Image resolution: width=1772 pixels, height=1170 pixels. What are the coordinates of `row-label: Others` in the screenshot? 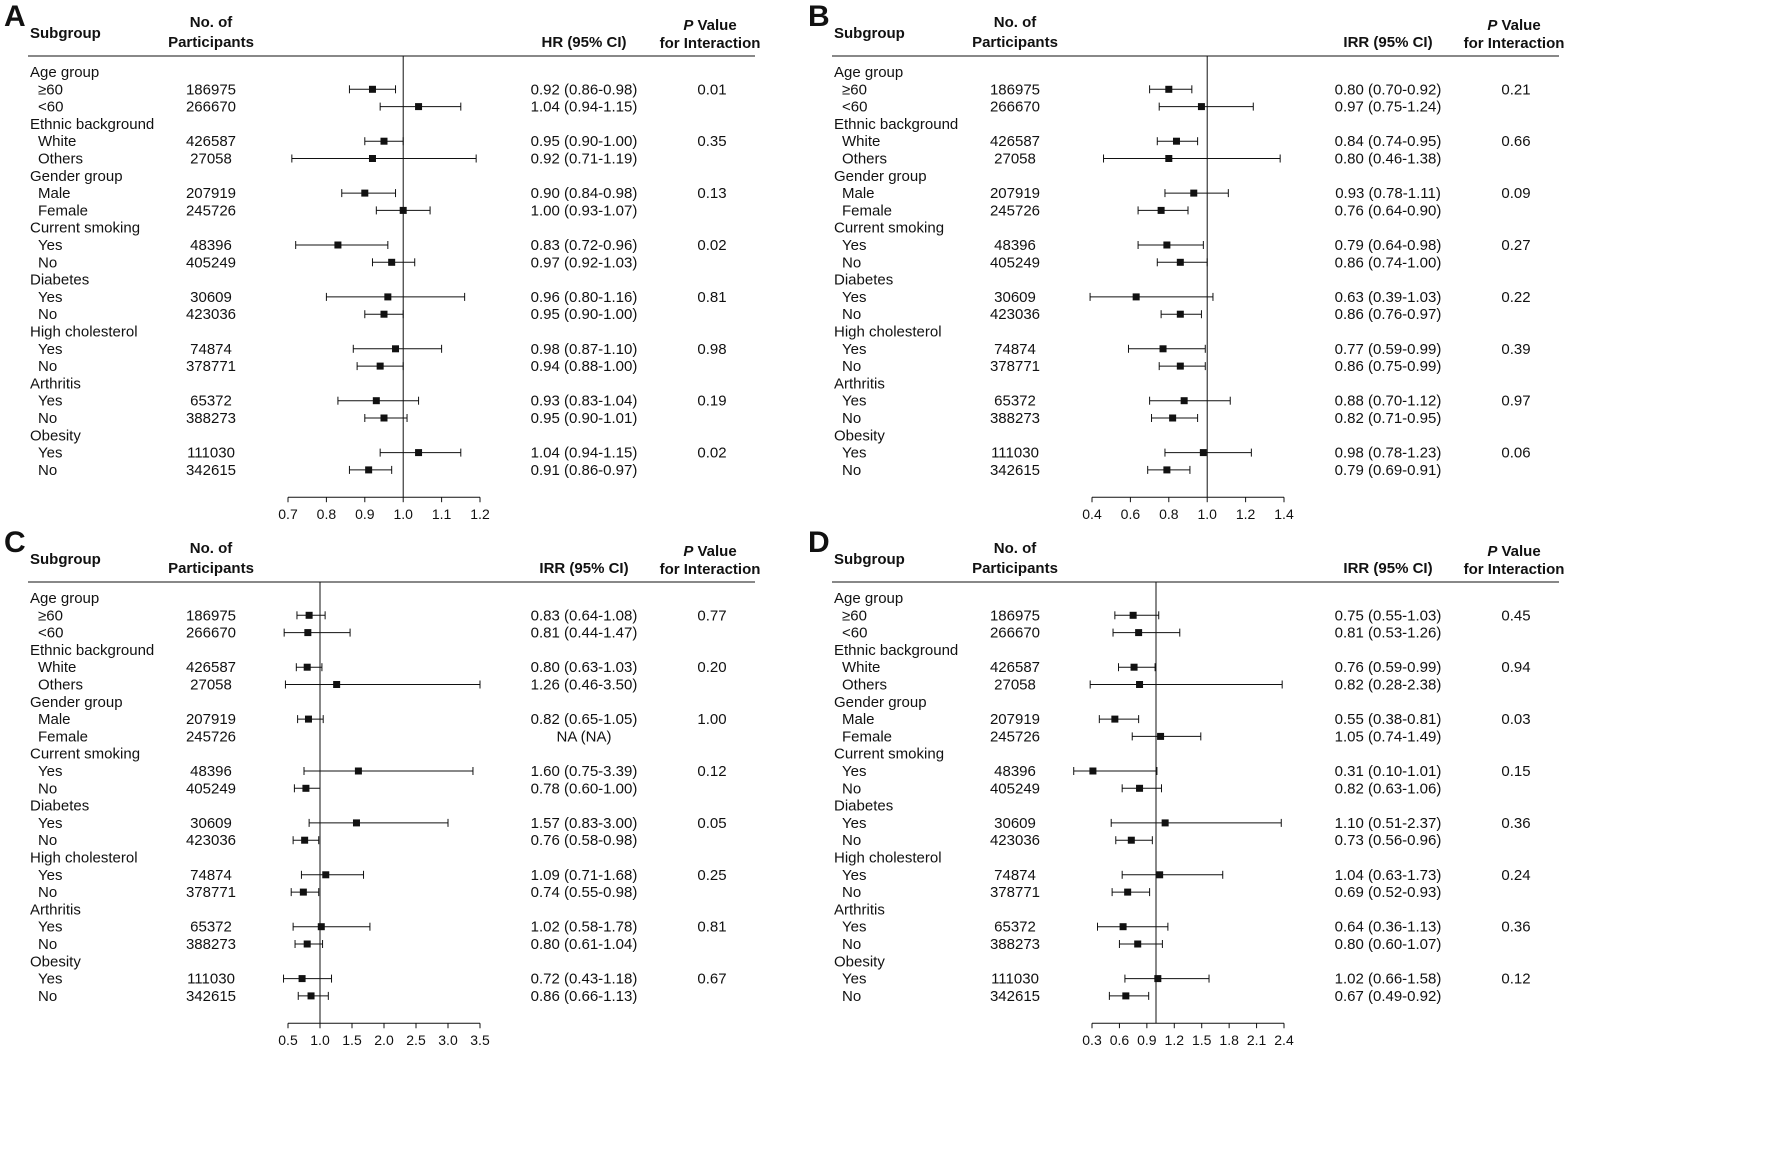 It's located at (60, 685).